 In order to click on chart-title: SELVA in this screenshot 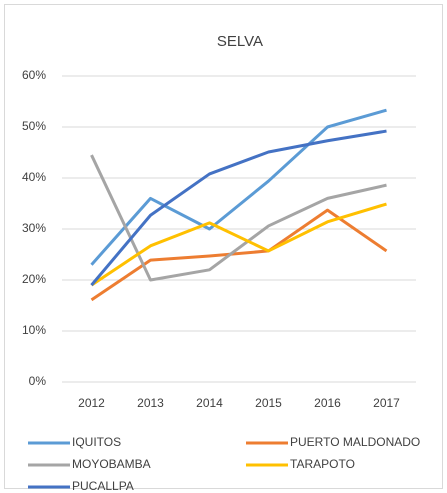, I will do `click(240, 41)`.